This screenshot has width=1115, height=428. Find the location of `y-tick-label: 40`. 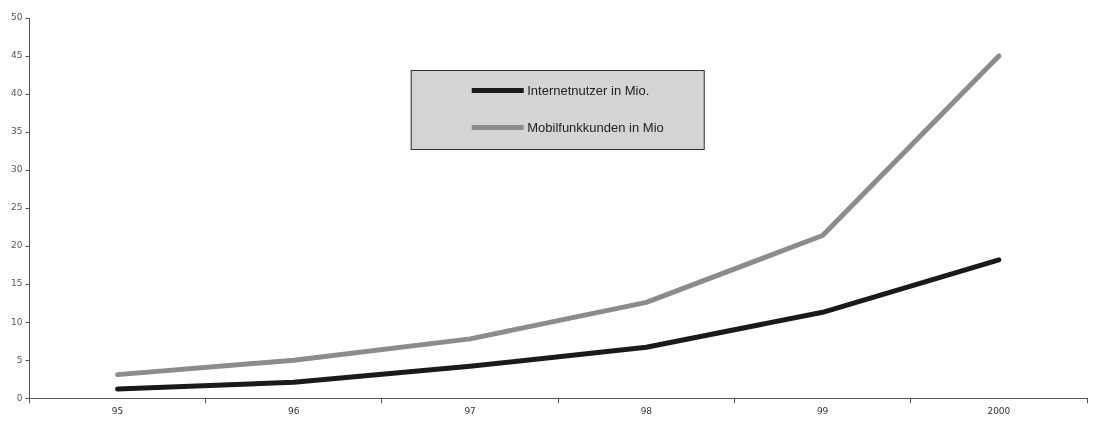

y-tick-label: 40 is located at coordinates (17, 93).